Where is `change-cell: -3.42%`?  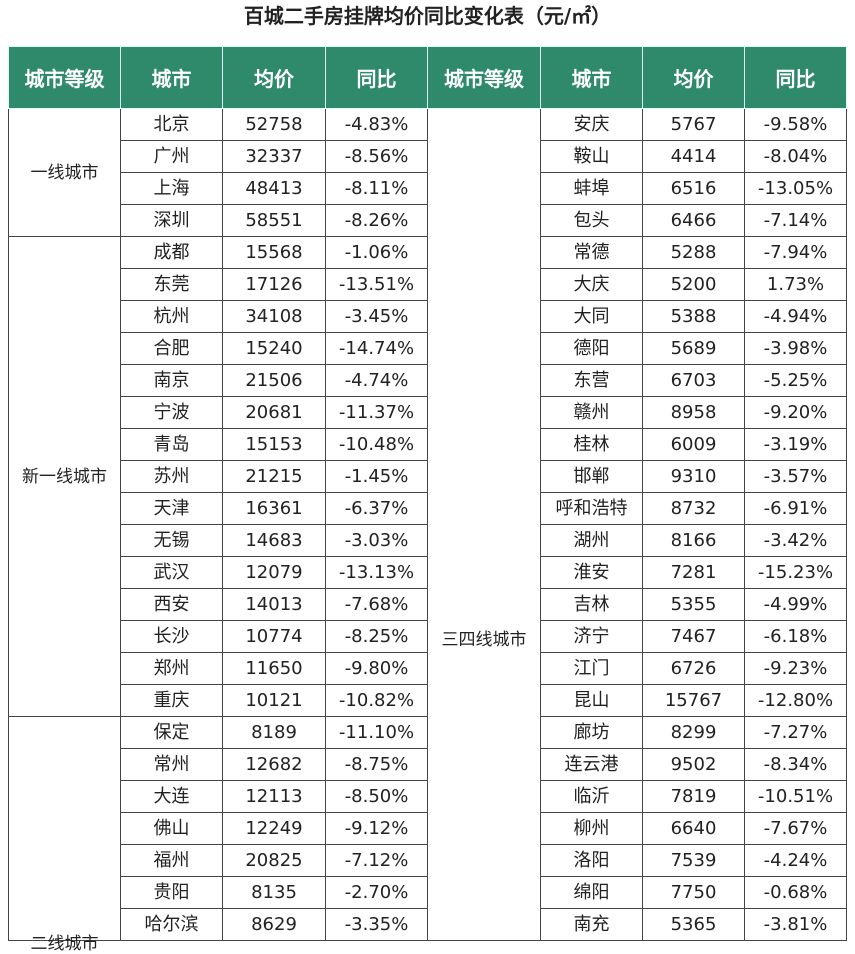 change-cell: -3.42% is located at coordinates (795, 540).